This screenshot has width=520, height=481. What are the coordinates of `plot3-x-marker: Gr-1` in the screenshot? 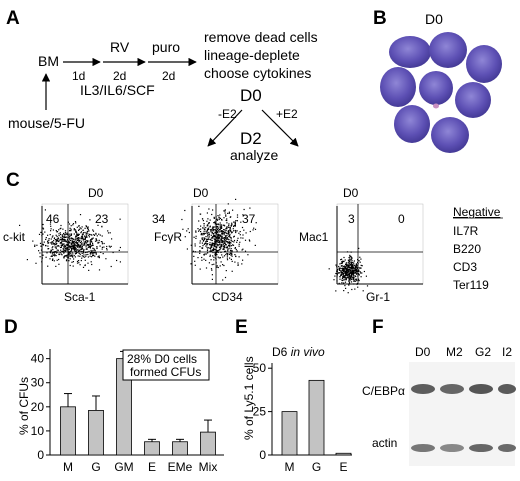 It's located at (378, 297).